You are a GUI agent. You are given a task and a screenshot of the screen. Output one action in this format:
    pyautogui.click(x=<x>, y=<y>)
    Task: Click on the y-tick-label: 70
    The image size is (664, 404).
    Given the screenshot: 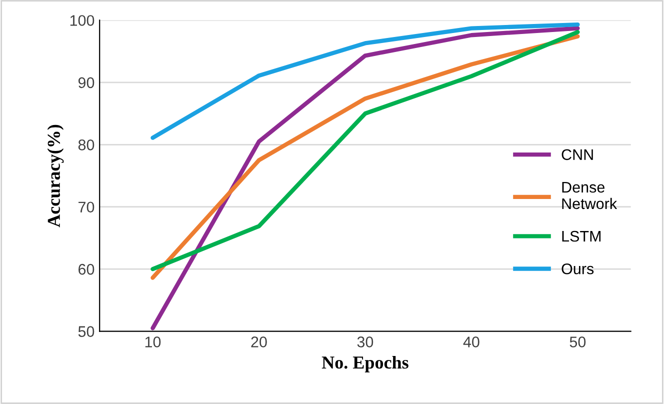 What is the action you would take?
    pyautogui.click(x=86, y=207)
    